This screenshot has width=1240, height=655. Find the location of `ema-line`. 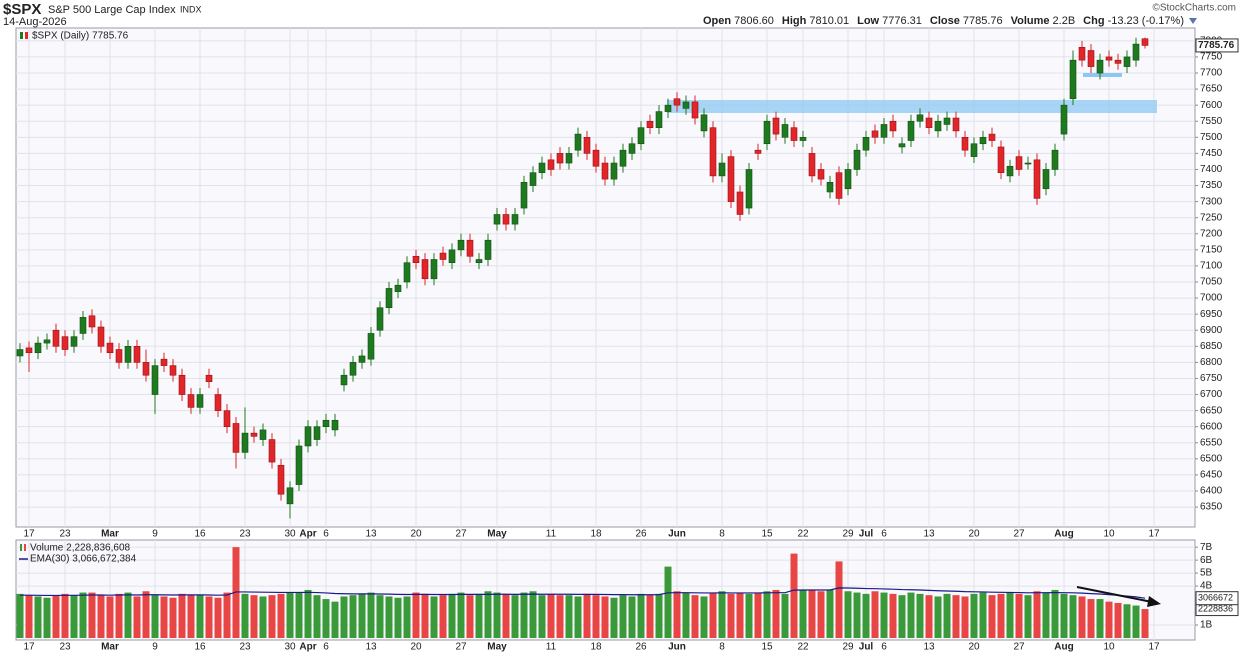

ema-line is located at coordinates (583, 593).